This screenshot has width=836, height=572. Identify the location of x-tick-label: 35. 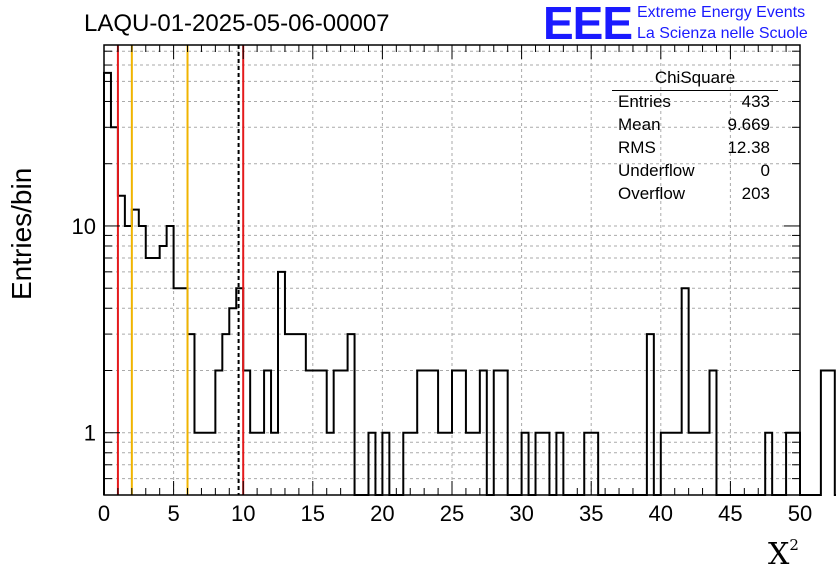
(591, 513).